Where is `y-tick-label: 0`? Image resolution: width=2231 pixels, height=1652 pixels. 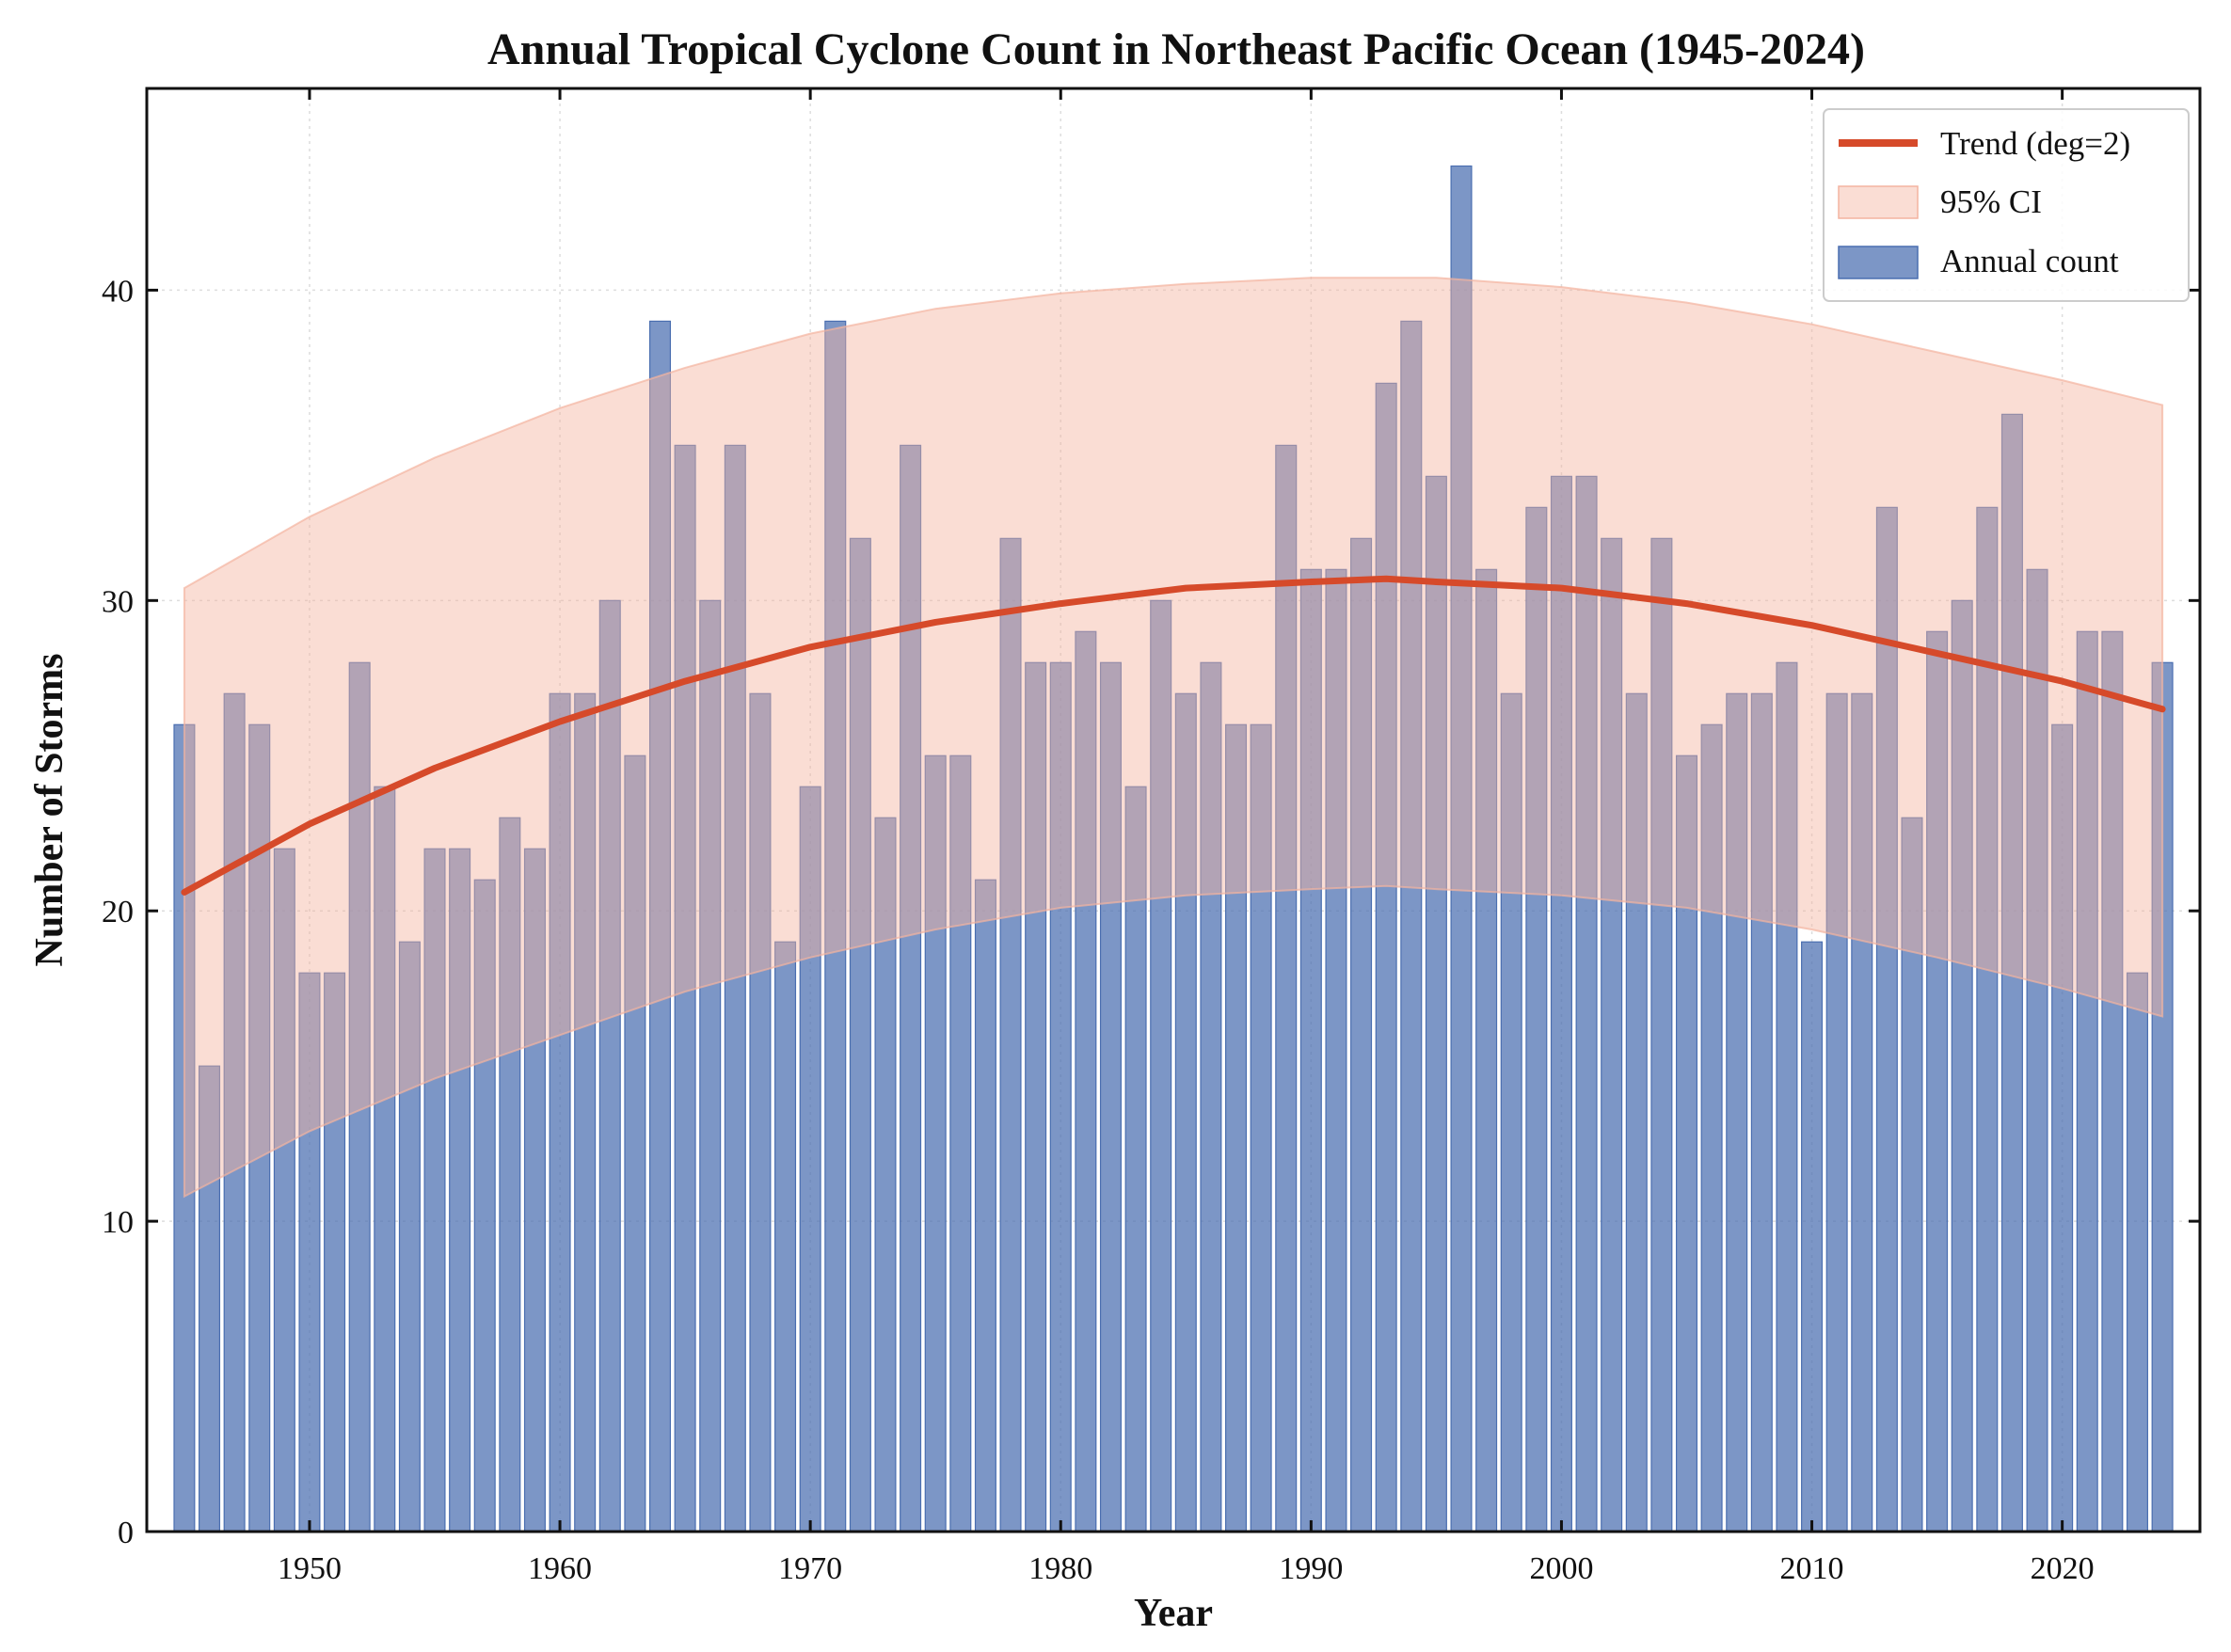 y-tick-label: 0 is located at coordinates (126, 1533).